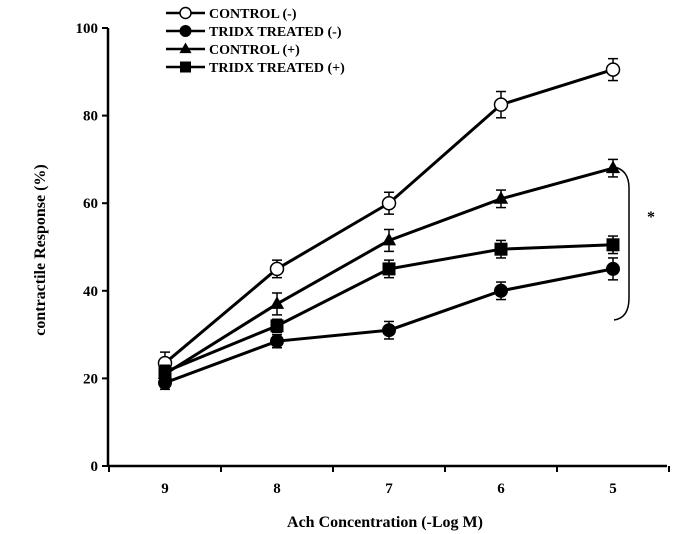 The image size is (675, 534). I want to click on annotation-layer: *, so click(634, 243).